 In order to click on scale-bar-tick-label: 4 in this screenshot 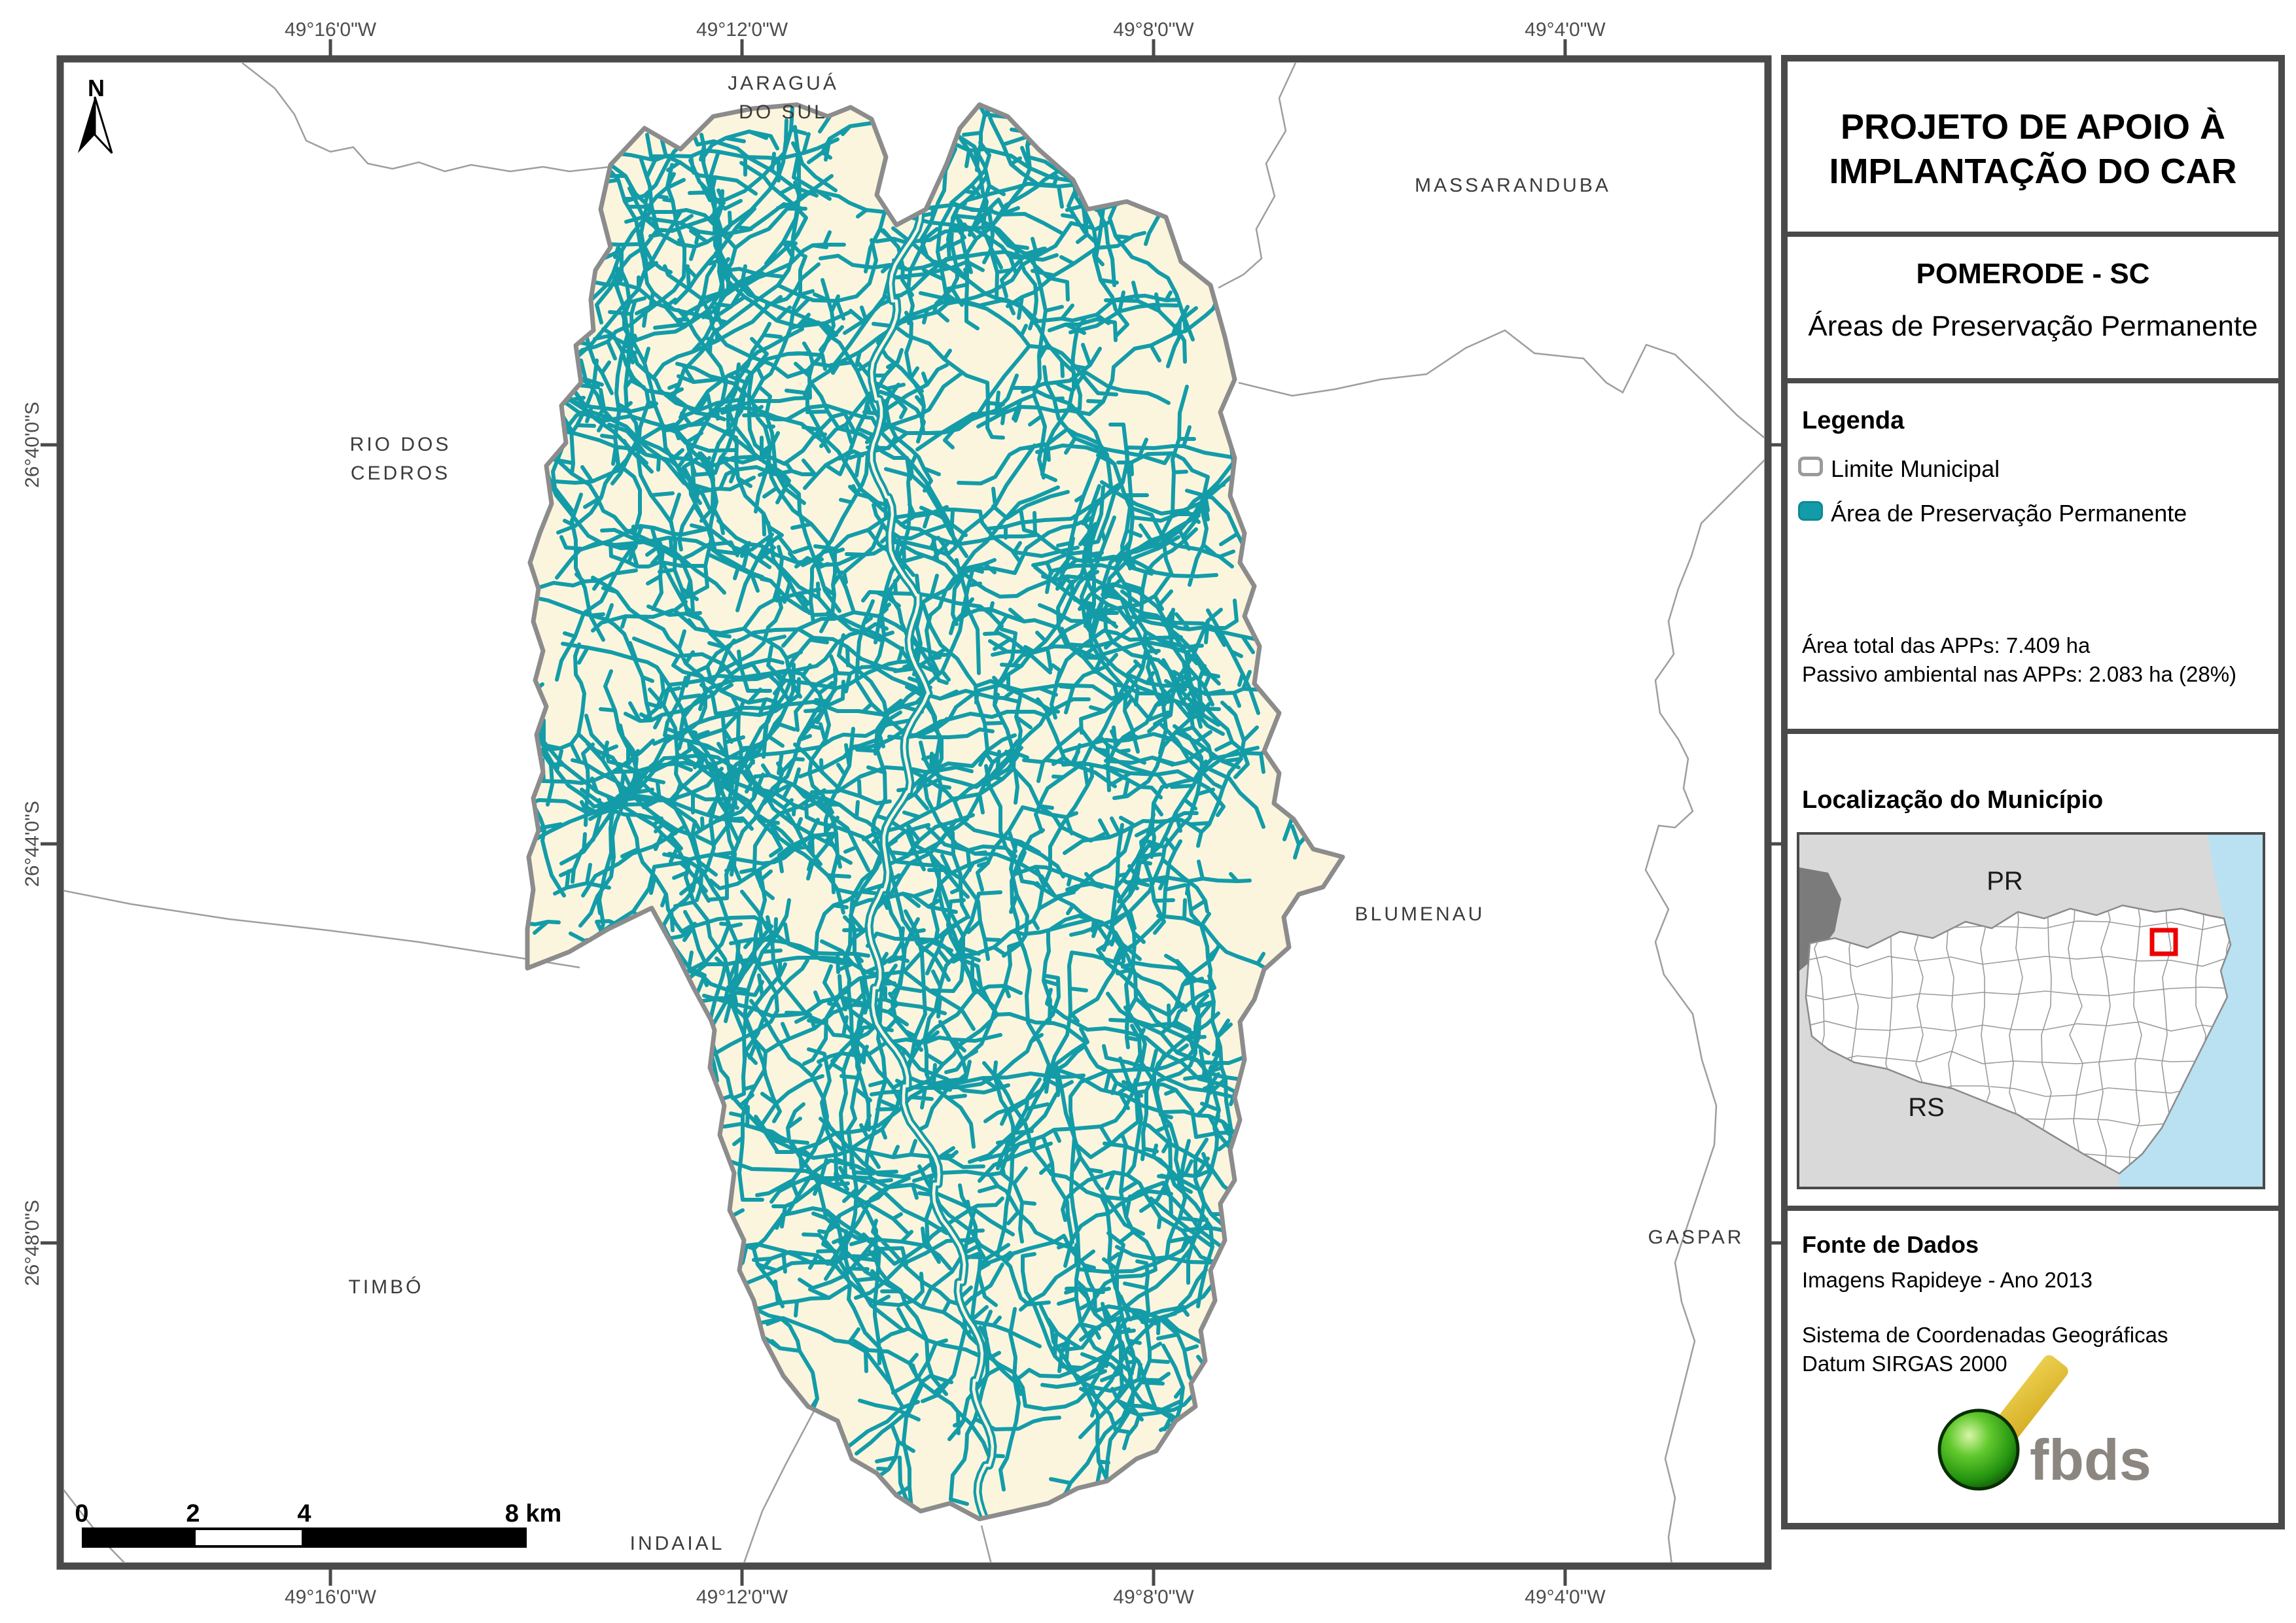, I will do `click(304, 1513)`.